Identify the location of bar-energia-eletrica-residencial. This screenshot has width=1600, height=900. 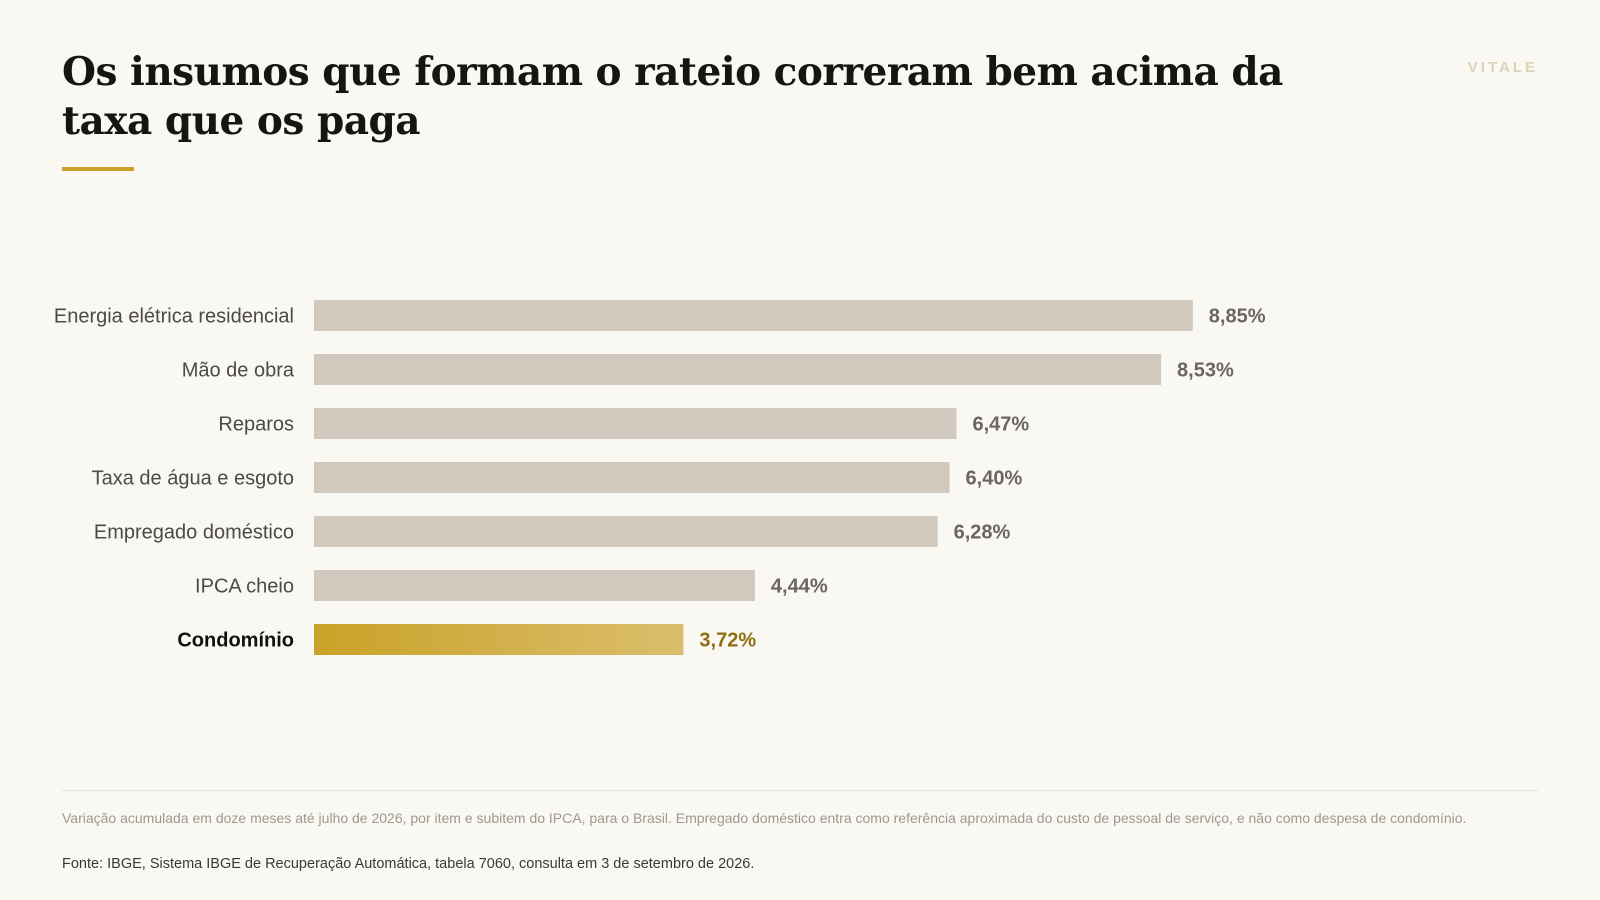
(753, 315).